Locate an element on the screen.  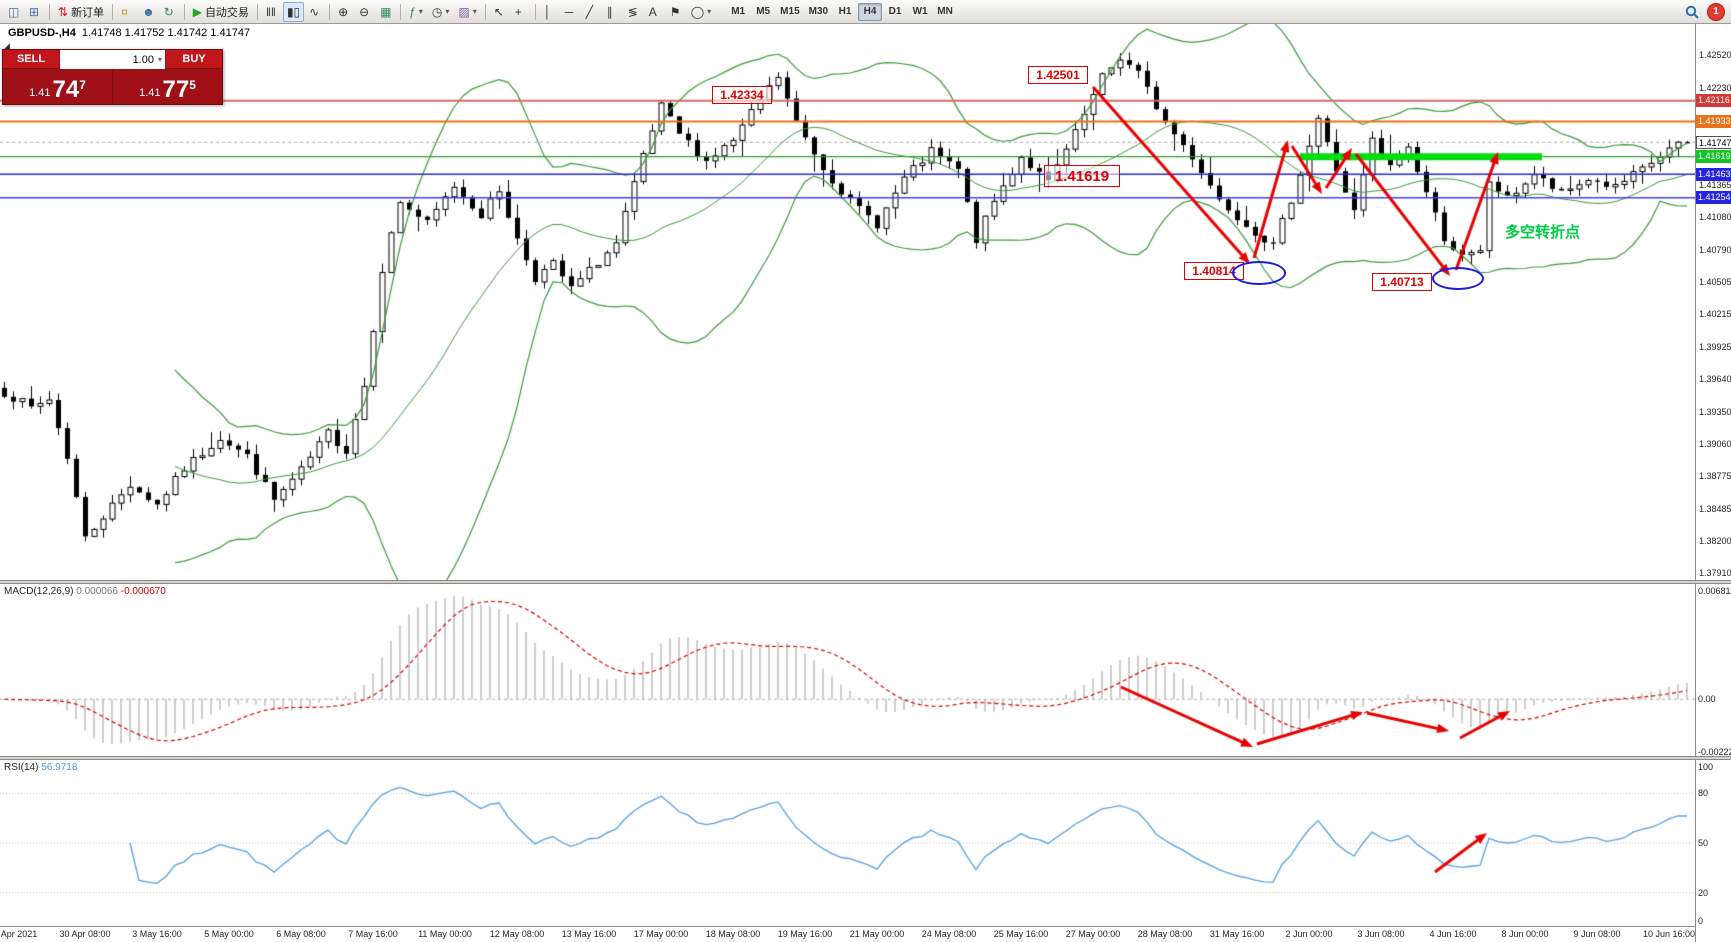
price-tick: 1.39925 is located at coordinates (1715, 346).